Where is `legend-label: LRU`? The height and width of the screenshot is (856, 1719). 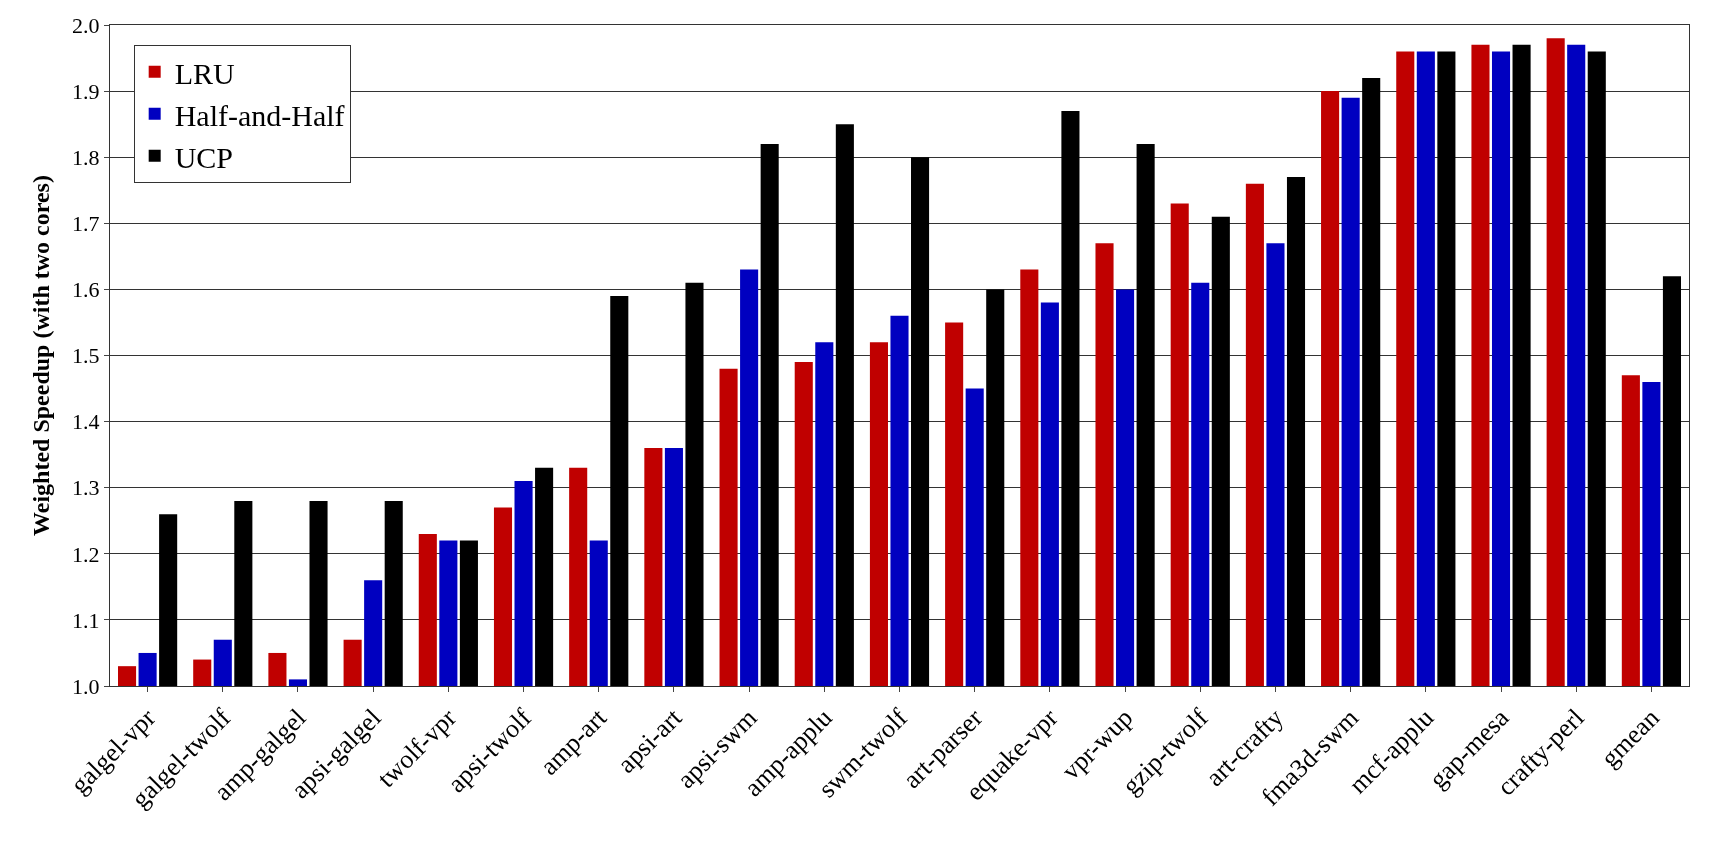
legend-label: LRU is located at coordinates (205, 73).